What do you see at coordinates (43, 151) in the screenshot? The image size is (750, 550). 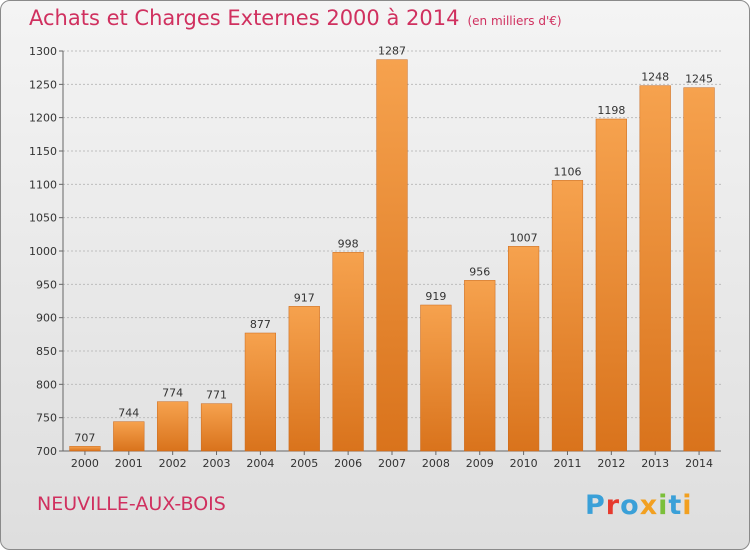 I see `y-tick-label: 1150` at bounding box center [43, 151].